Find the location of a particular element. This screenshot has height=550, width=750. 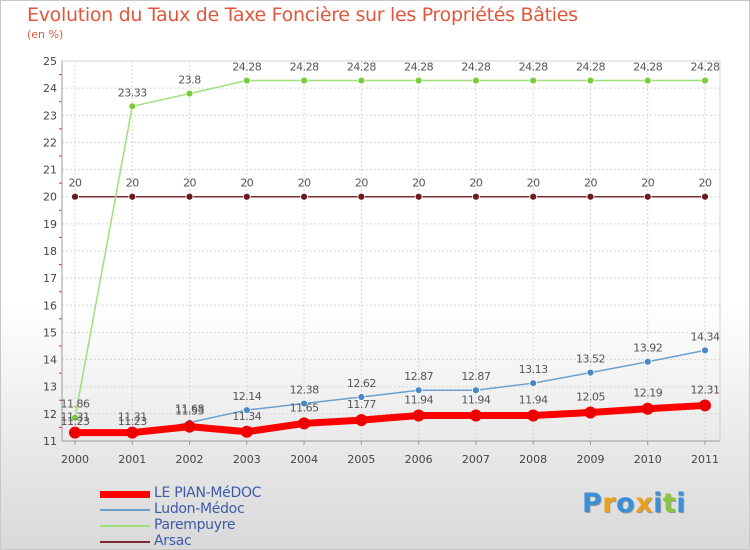

data-label-ludon-medoc: 14.34 is located at coordinates (705, 336).